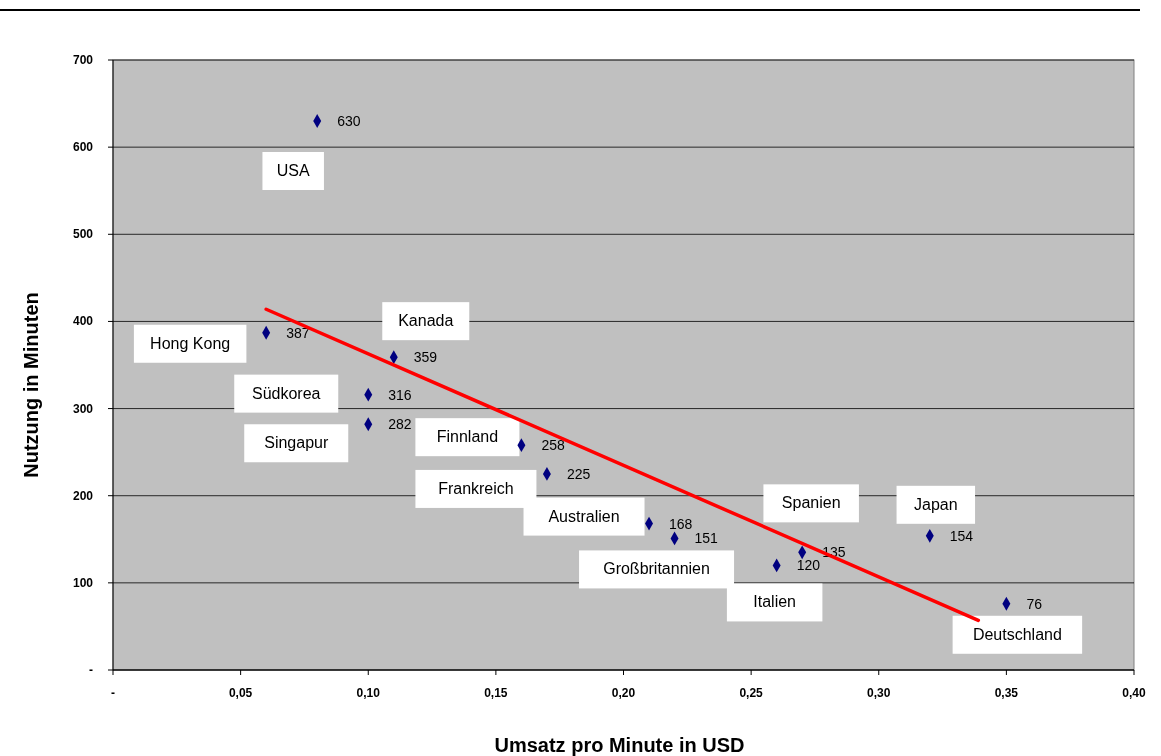 The height and width of the screenshot is (756, 1161). Describe the element at coordinates (240, 693) in the screenshot. I see `x-tick-label: 0,05` at that location.